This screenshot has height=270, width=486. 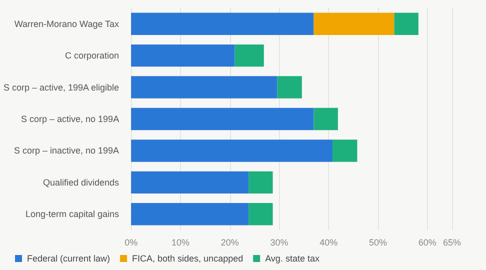 I want to click on y-tick-label: Long-term capital gains, so click(x=73, y=214).